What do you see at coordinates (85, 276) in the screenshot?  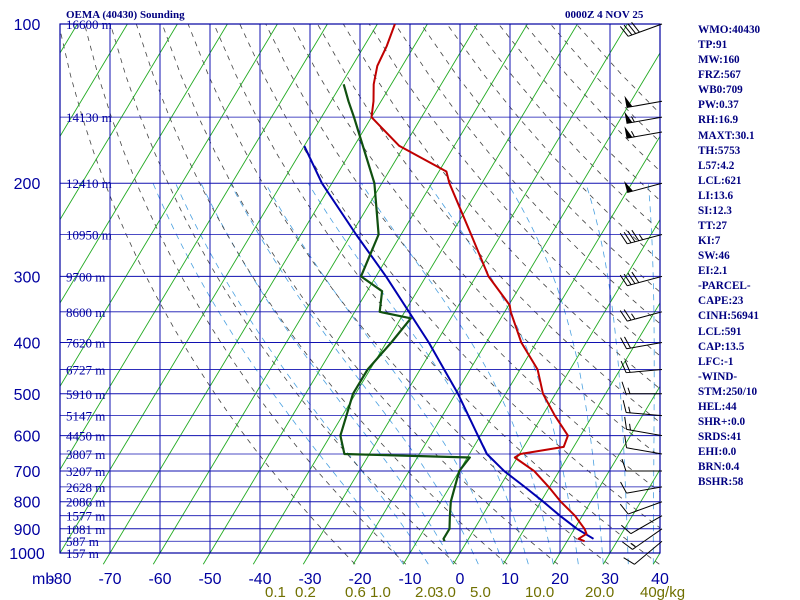 I see `height-label: 9700 m` at bounding box center [85, 276].